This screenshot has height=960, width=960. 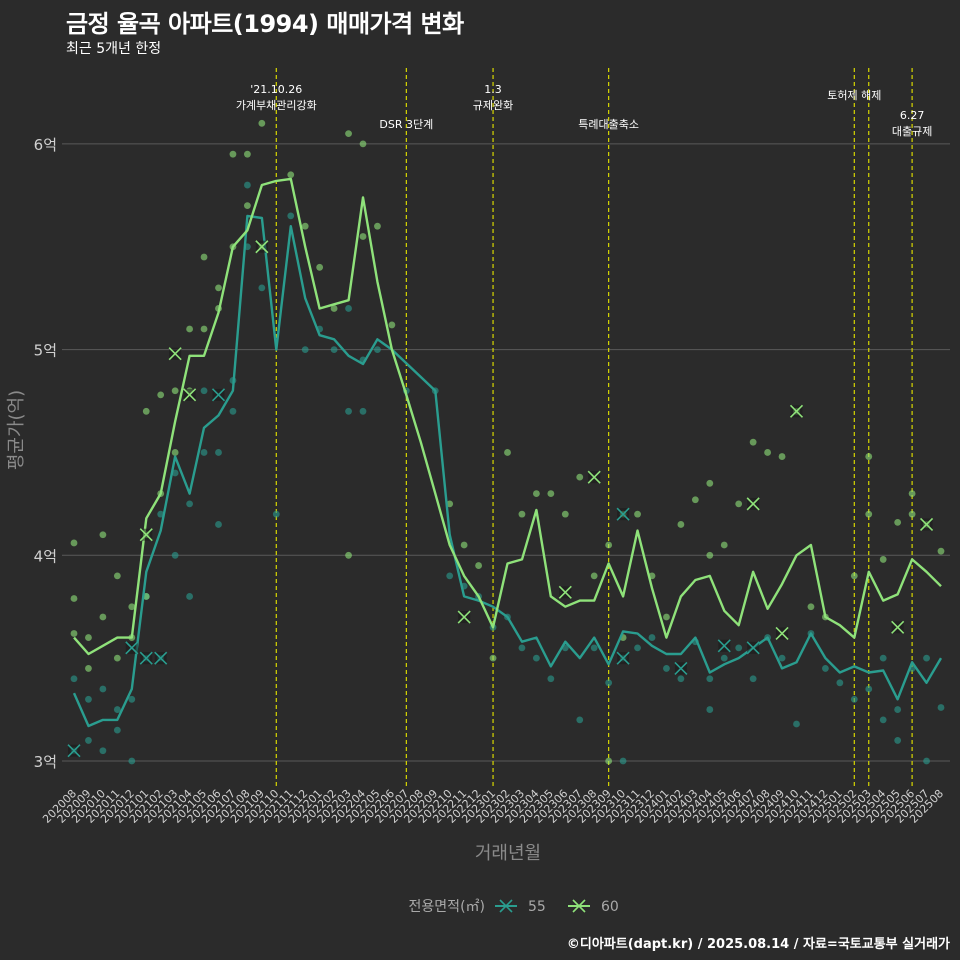 I want to click on x-axis-title: 거래년월, so click(x=508, y=853).